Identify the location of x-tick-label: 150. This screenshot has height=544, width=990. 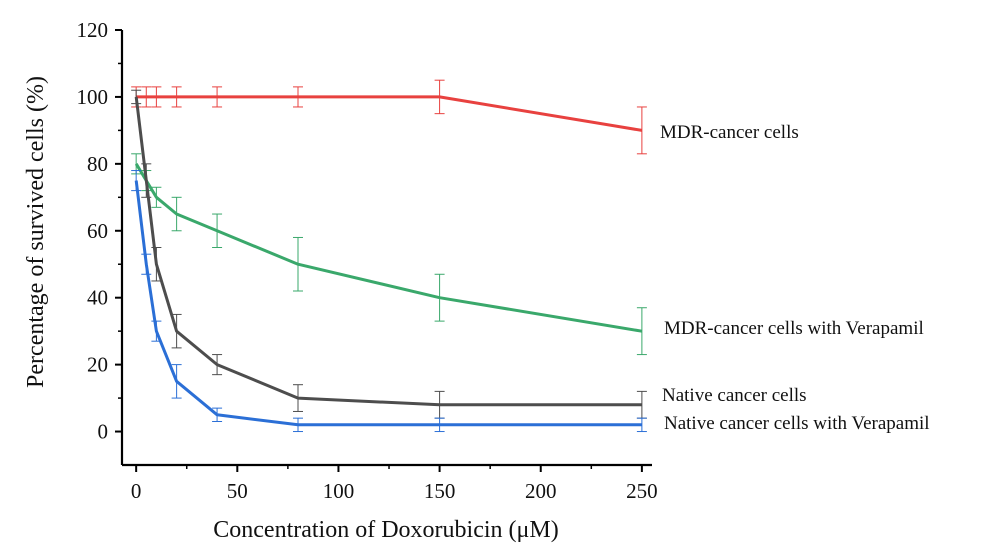
(440, 491).